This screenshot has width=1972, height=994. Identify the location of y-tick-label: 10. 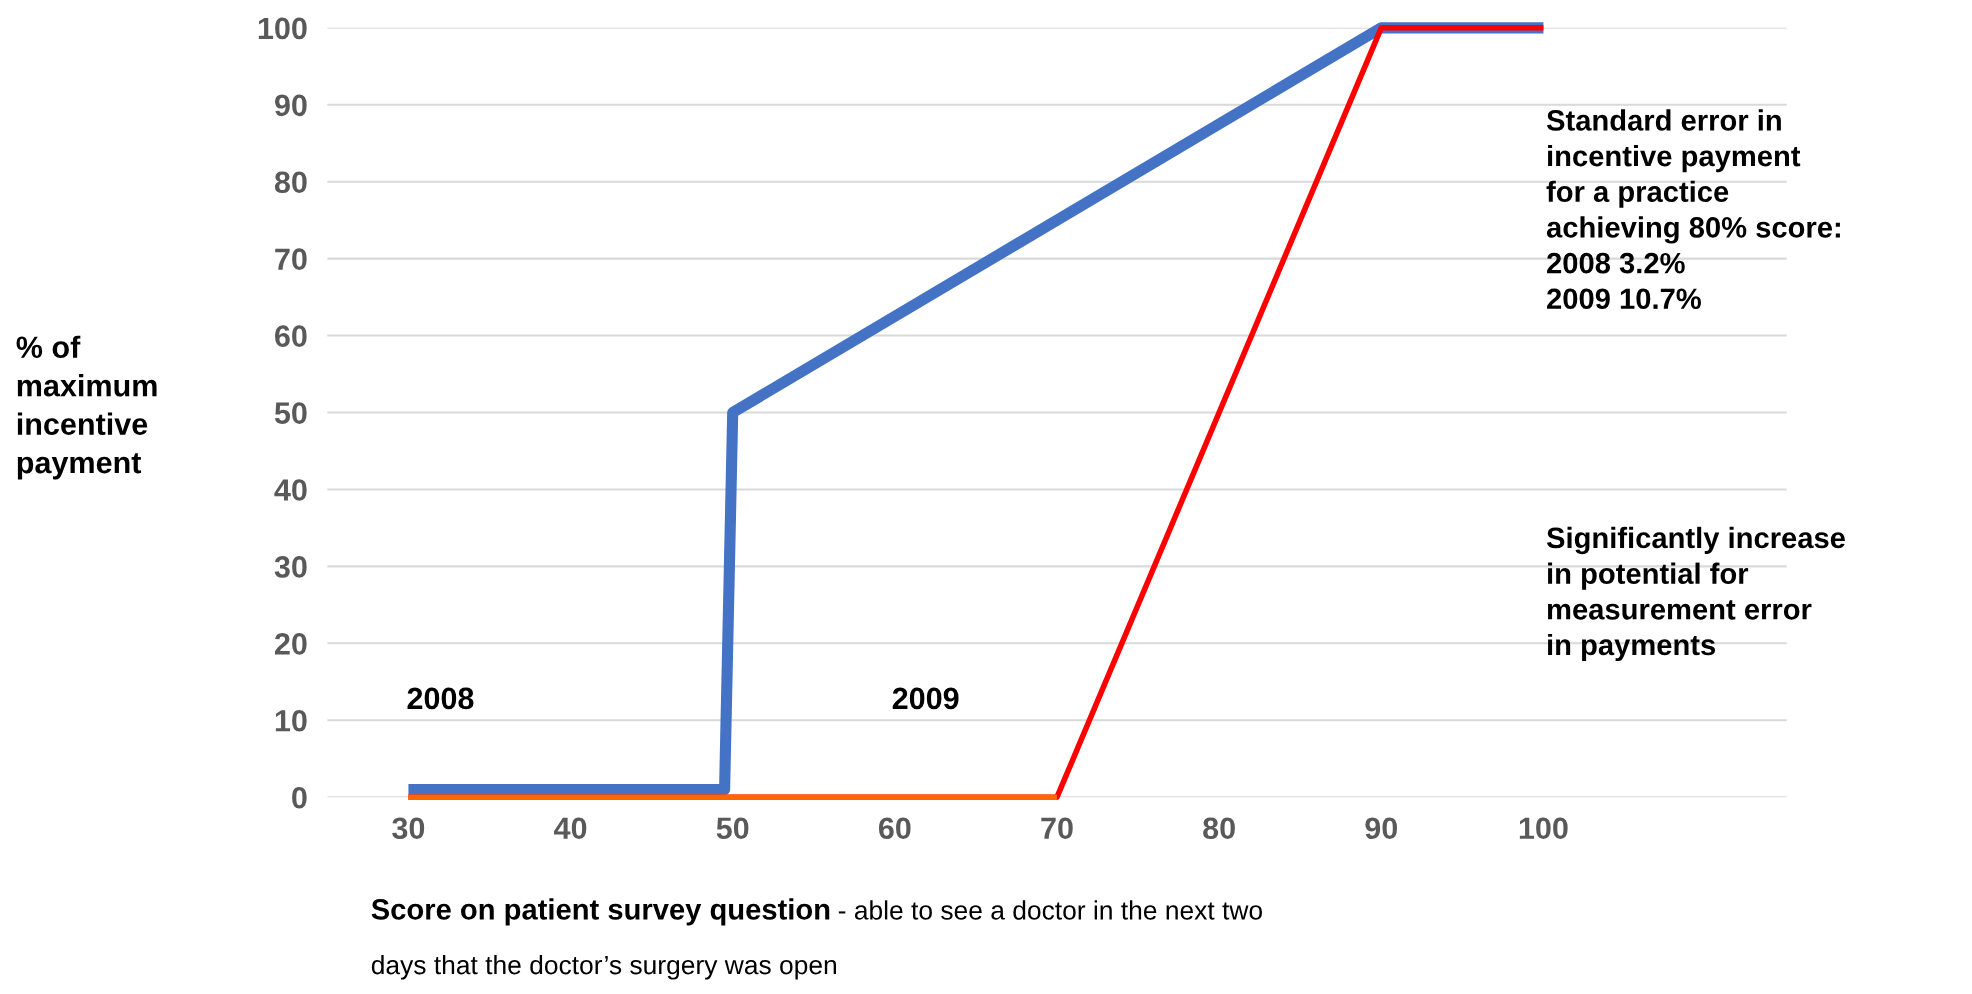
(291, 720).